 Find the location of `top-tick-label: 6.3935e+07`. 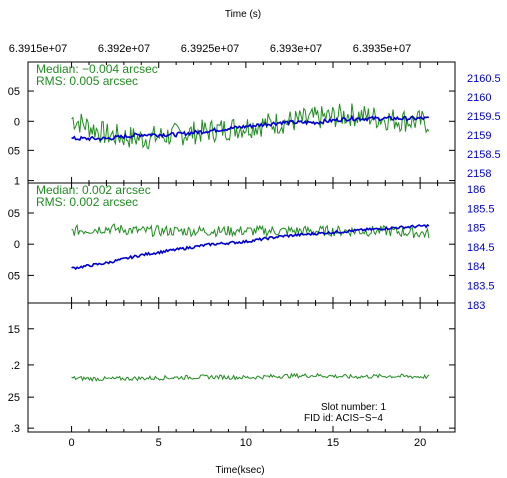

top-tick-label: 6.3935e+07 is located at coordinates (382, 49).